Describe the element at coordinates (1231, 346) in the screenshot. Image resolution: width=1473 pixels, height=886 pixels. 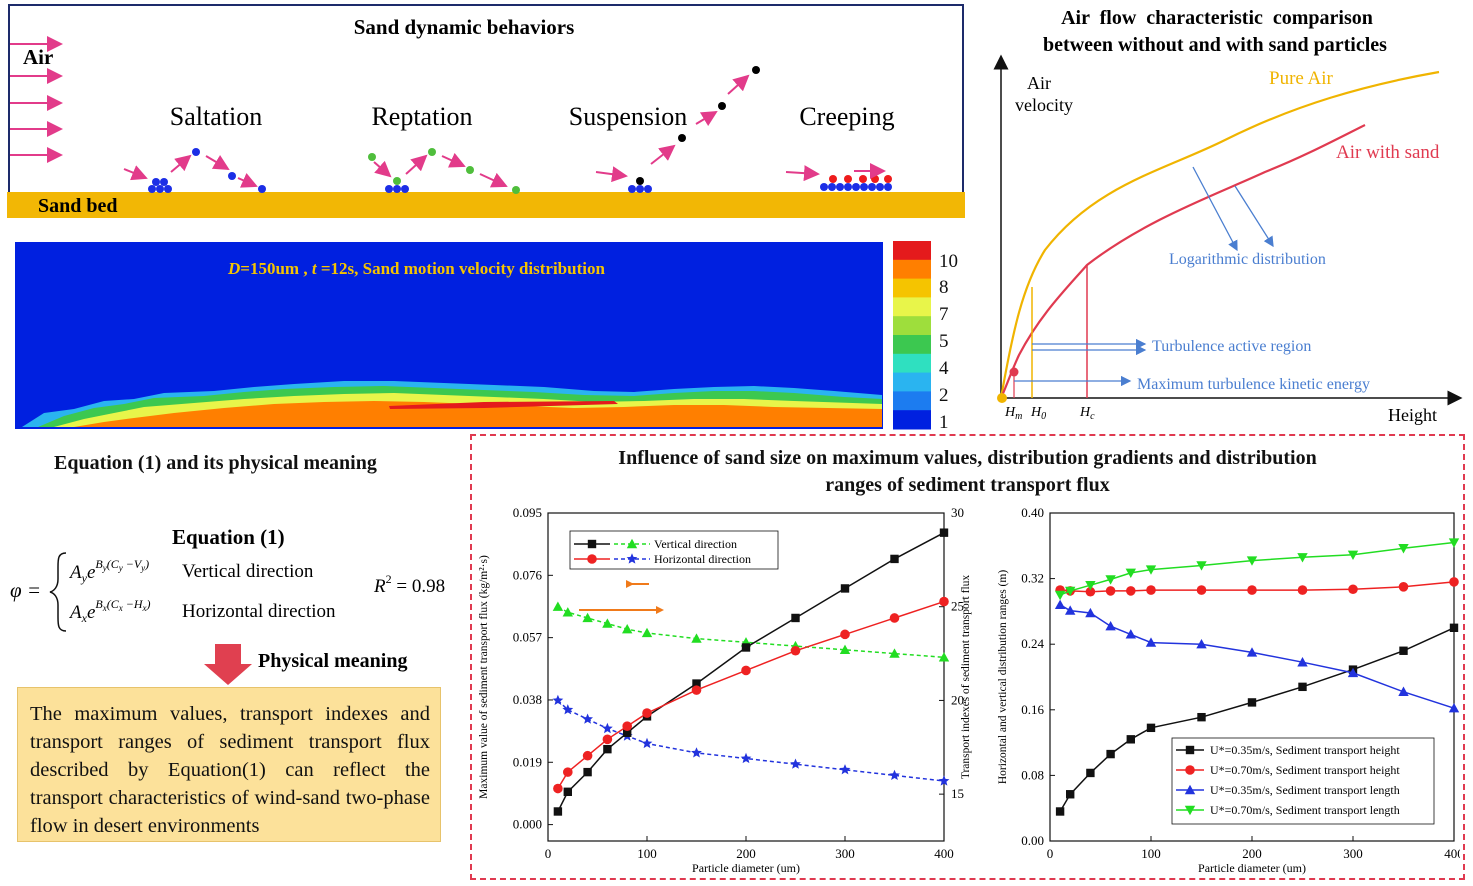
I see `turbulence-region-label: Turbulence active region` at that location.